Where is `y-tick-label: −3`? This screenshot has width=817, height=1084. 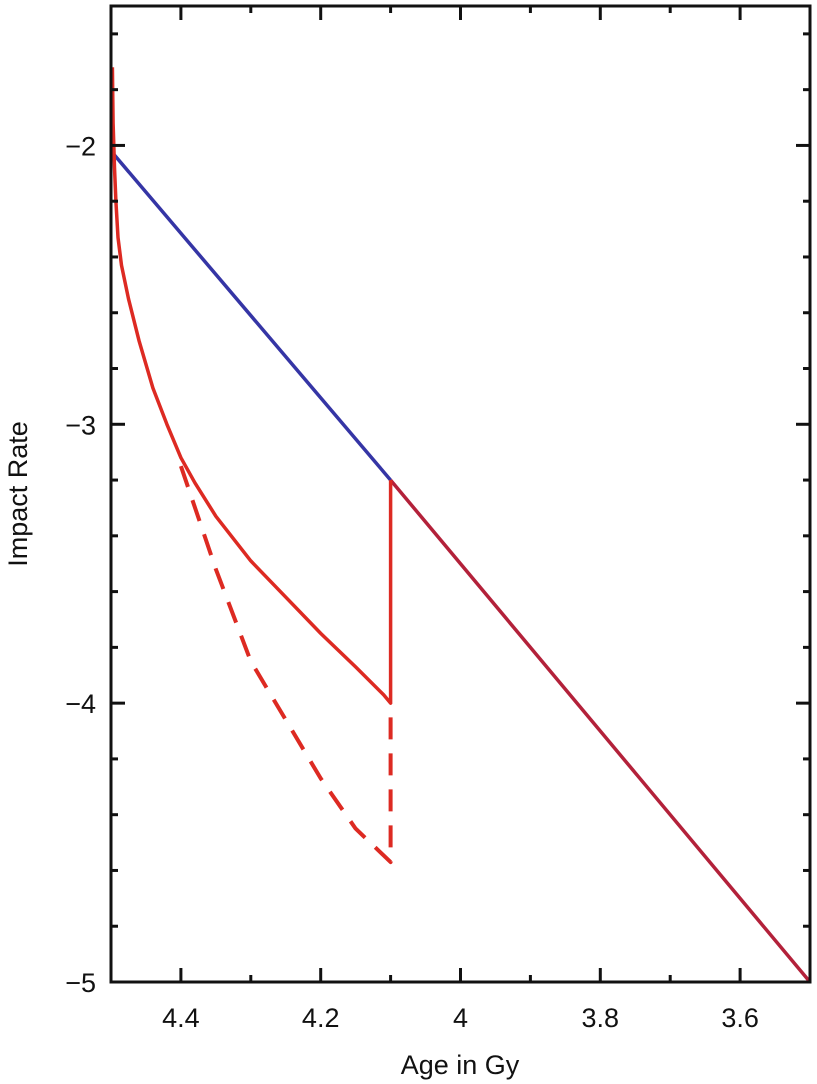 y-tick-label: −3 is located at coordinates (80, 425).